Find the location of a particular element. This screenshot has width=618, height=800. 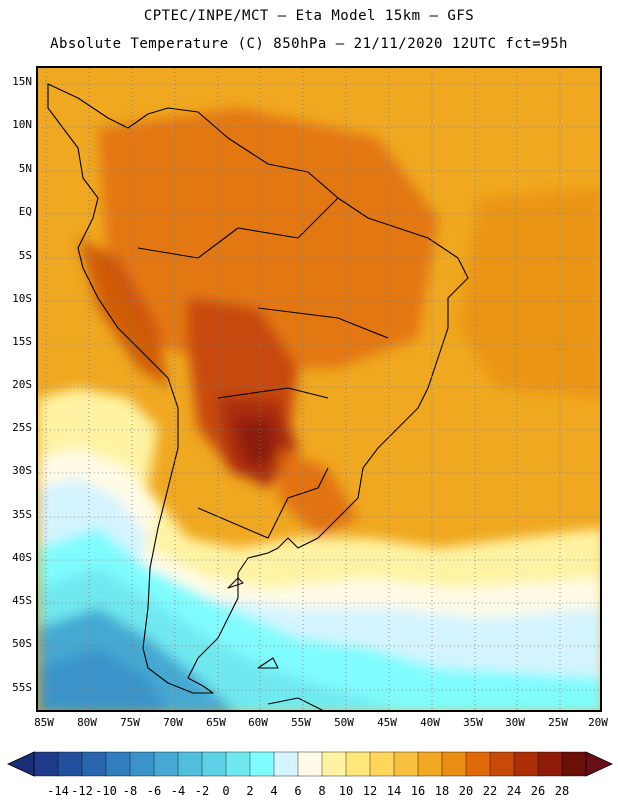

legend-tick-label: -14 is located at coordinates (58, 791).